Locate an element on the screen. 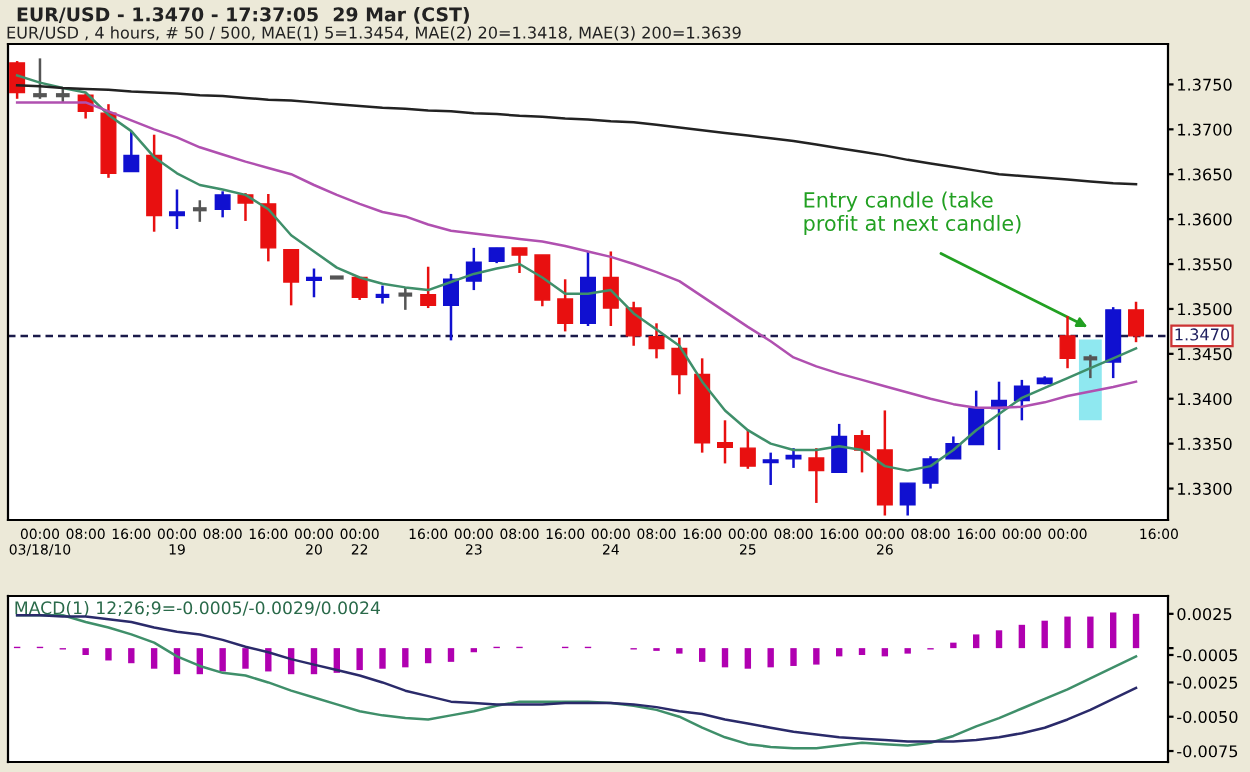  y-tick-label: 1.3650 is located at coordinates (1205, 174).